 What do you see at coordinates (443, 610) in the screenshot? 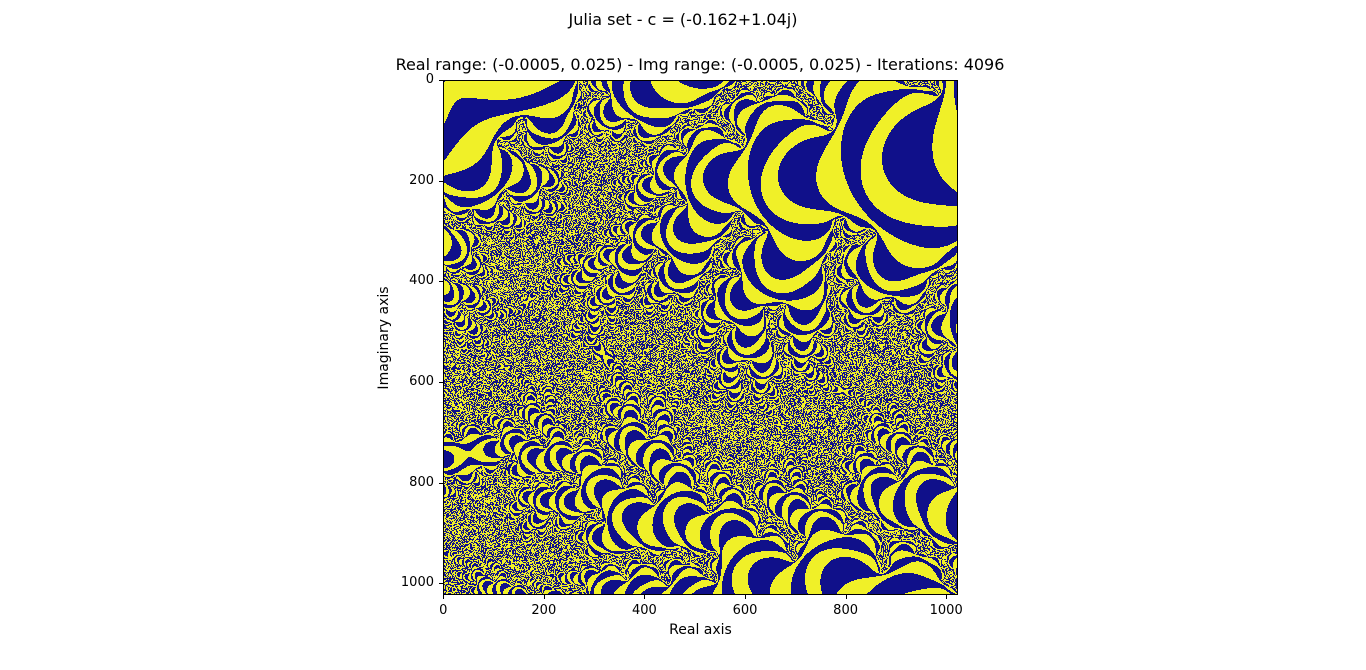
I see `x-tick-label: 0` at bounding box center [443, 610].